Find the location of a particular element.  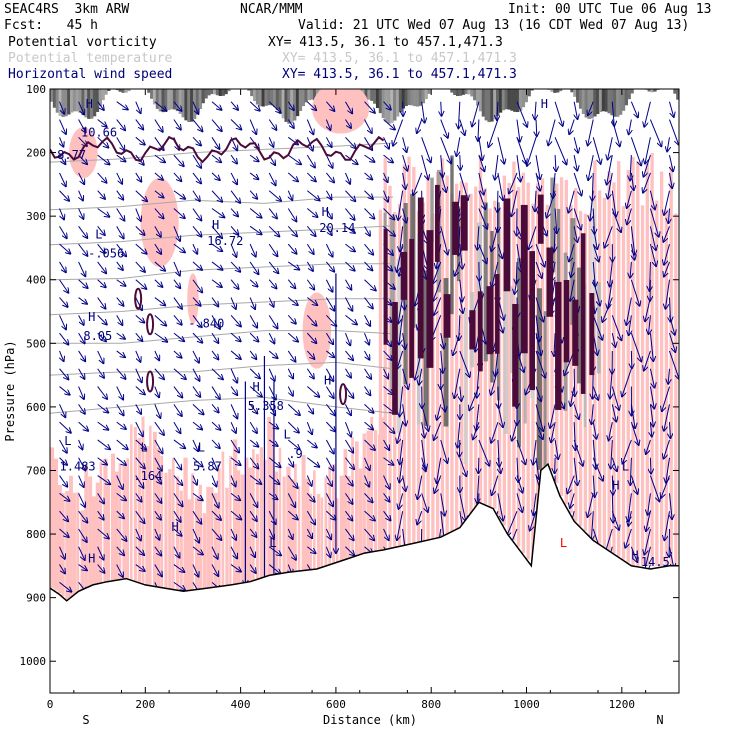

contour-label: 5.87 is located at coordinates (207, 466).